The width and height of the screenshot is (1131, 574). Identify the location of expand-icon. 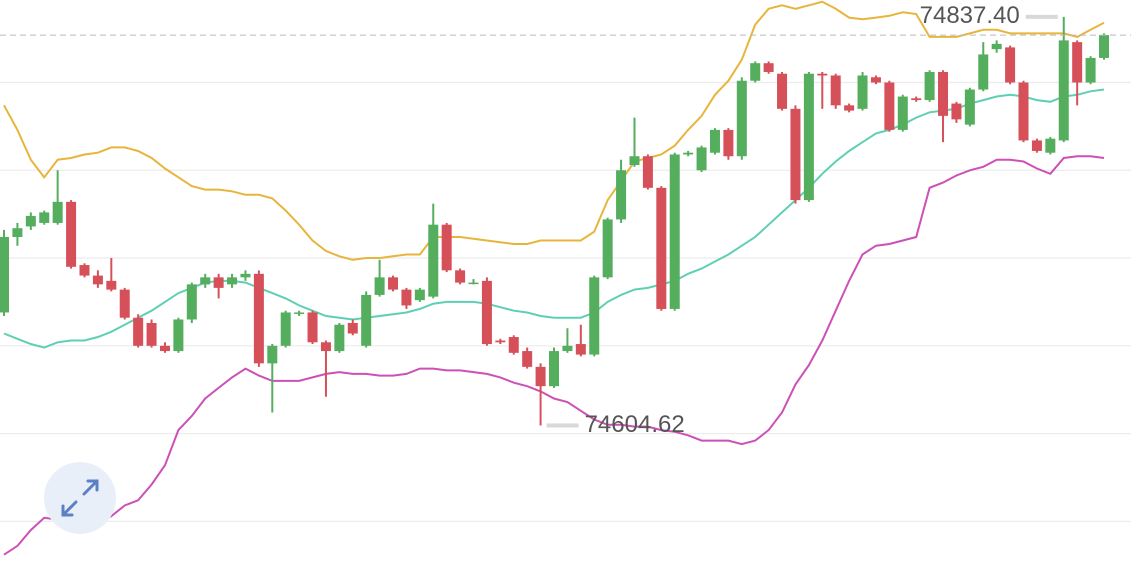
(80, 498).